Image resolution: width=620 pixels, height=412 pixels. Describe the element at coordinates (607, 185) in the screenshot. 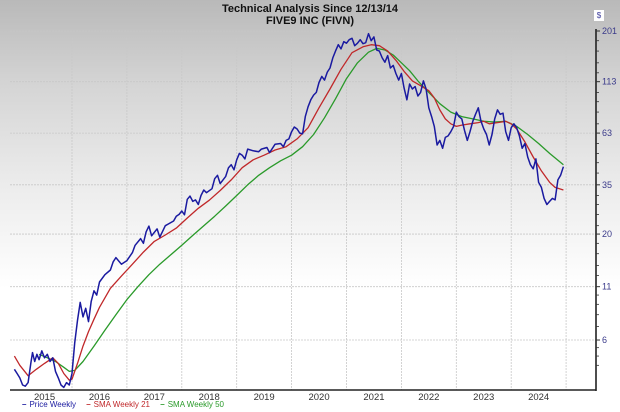

I see `y-tick-label: 35` at that location.